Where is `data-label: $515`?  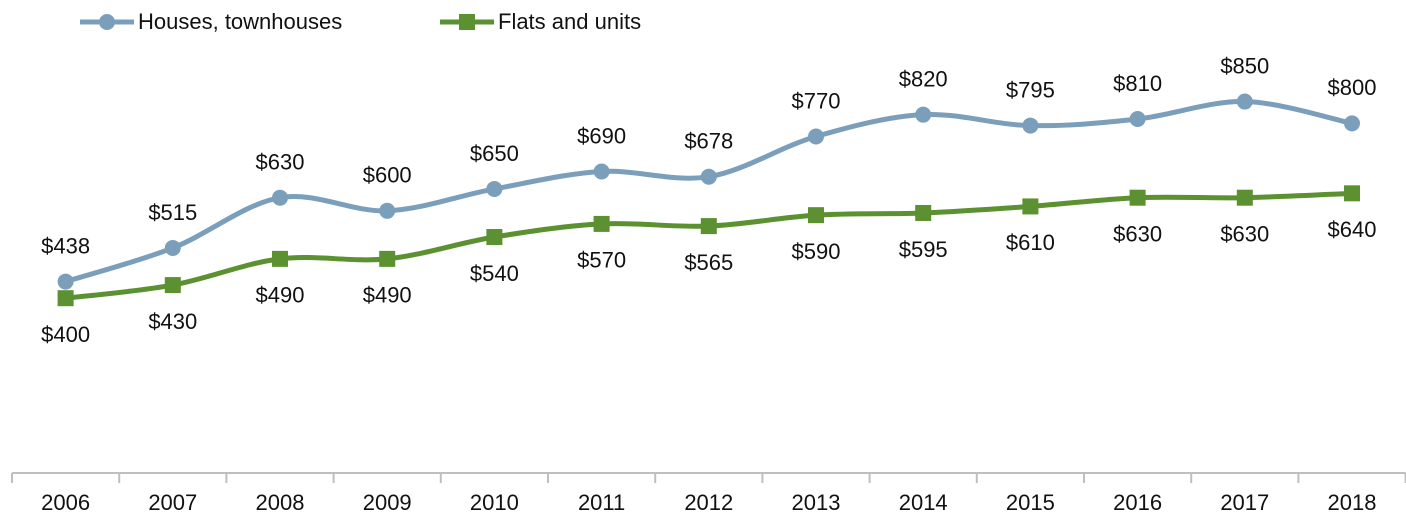
data-label: $515 is located at coordinates (172, 212).